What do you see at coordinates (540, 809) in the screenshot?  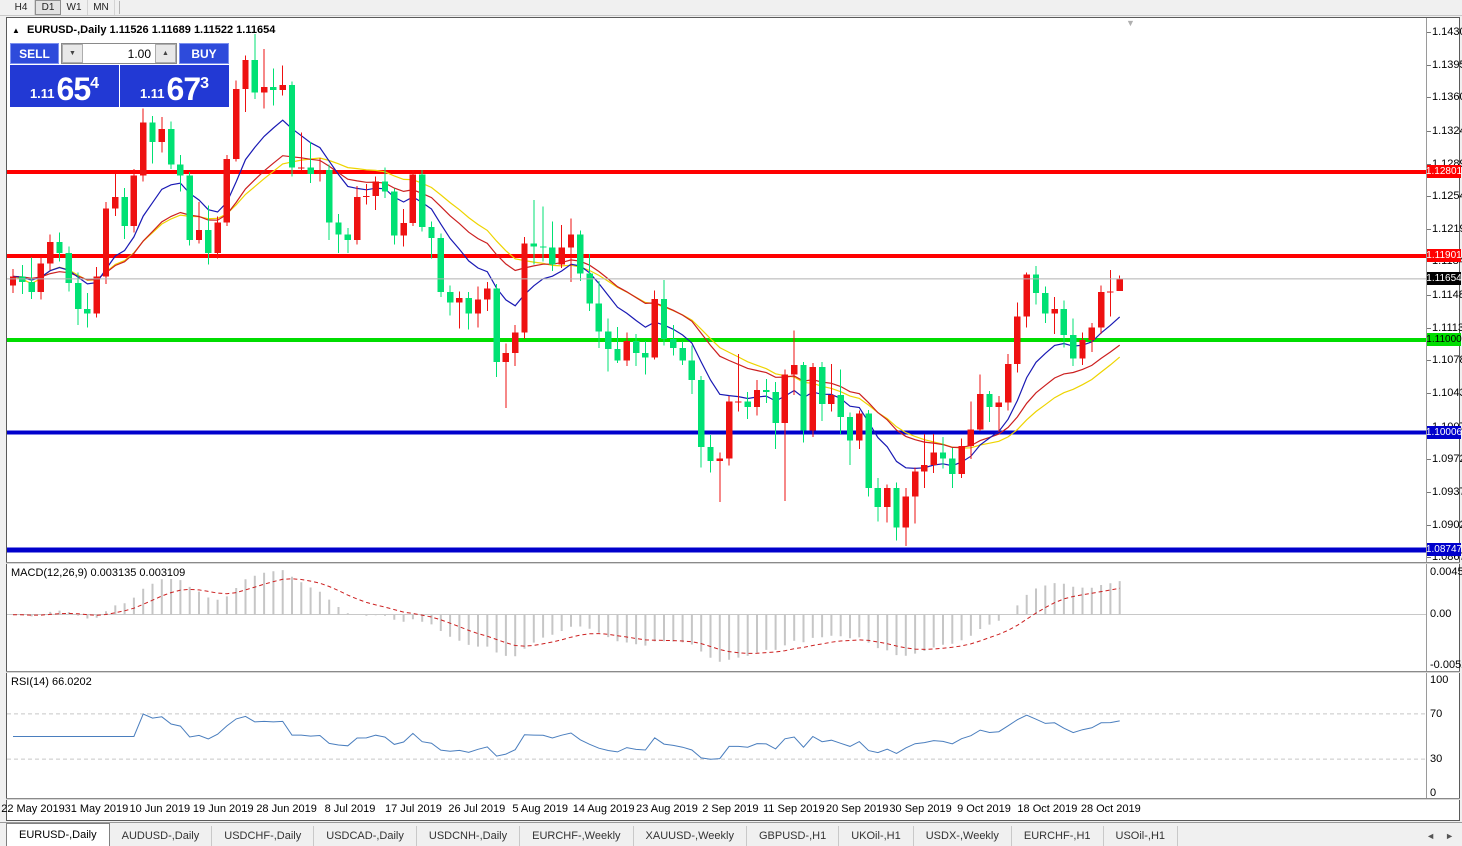 I see `date-label: 5 Aug 2019` at bounding box center [540, 809].